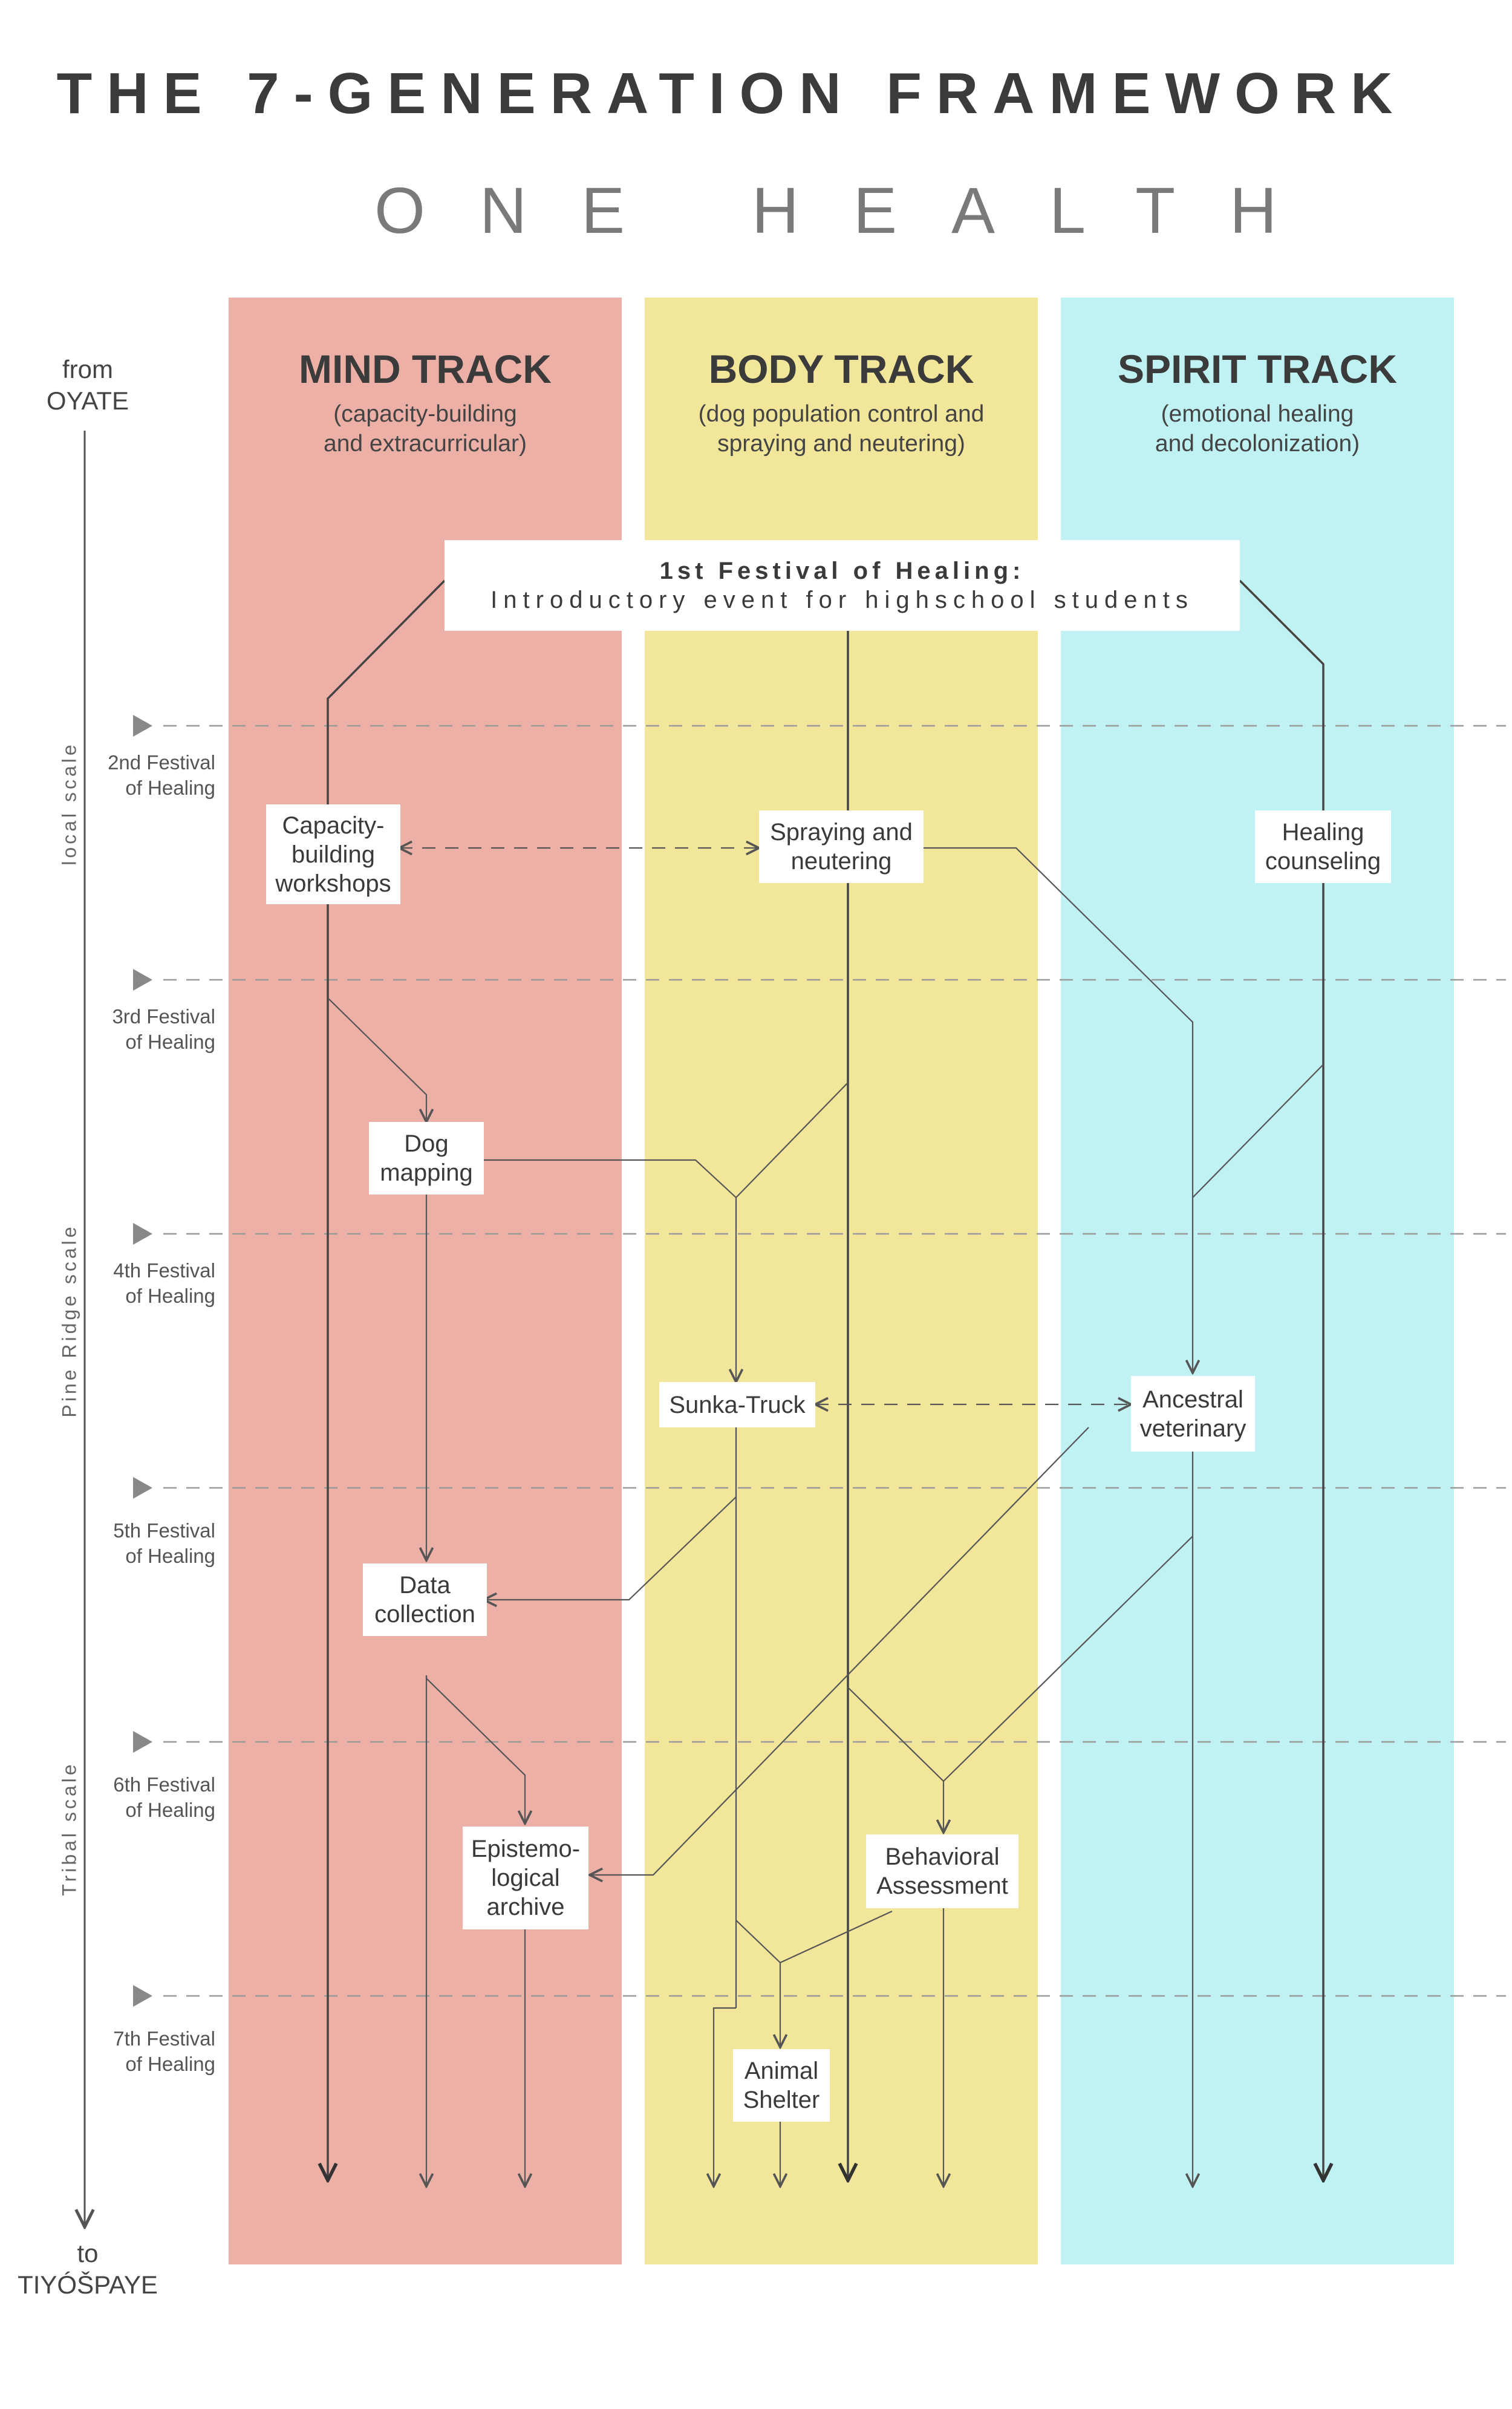 This screenshot has width=1512, height=2409. I want to click on dog-mapping-node: Dog mapping, so click(427, 1158).